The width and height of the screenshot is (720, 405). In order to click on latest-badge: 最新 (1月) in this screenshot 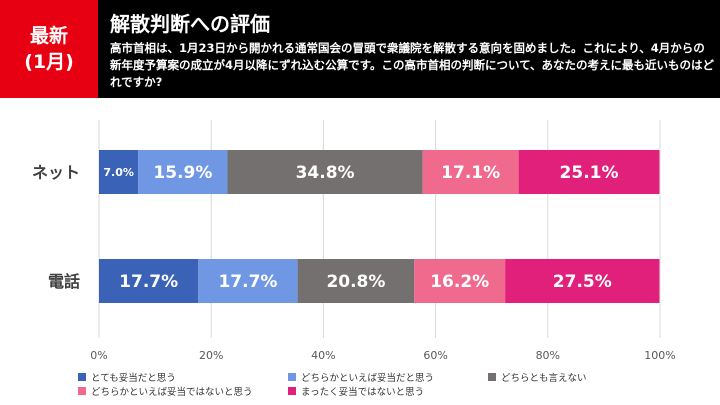, I will do `click(49, 49)`.